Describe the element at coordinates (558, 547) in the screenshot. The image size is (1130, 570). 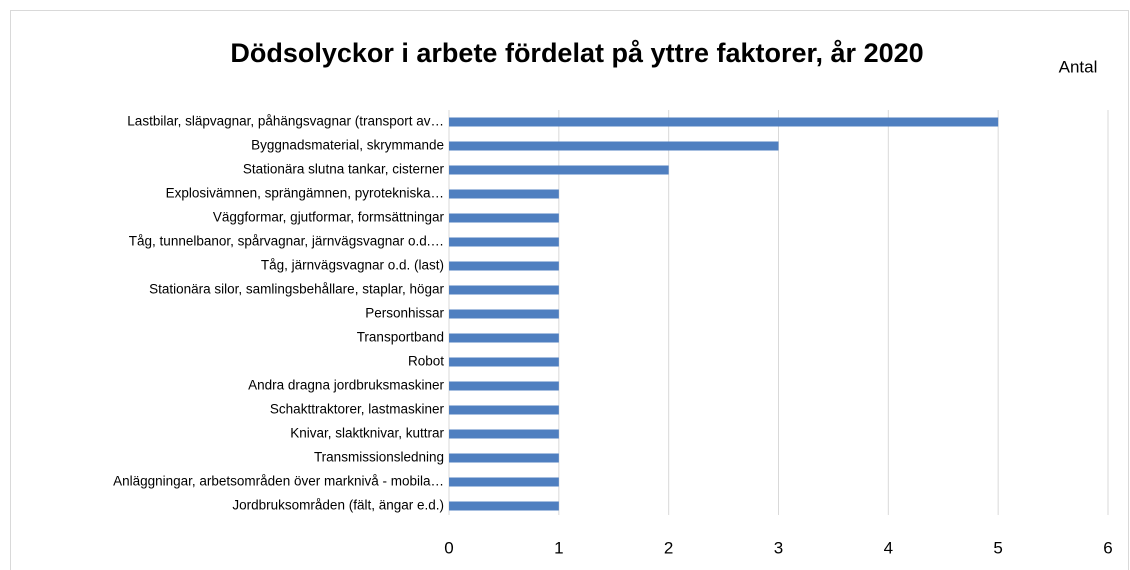
I see `x-tick-label: 1` at that location.